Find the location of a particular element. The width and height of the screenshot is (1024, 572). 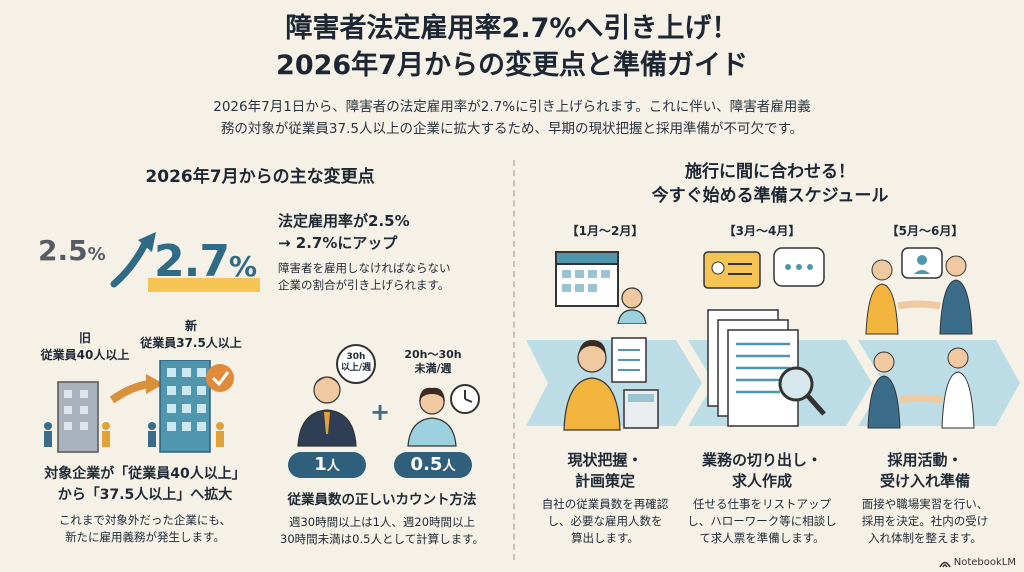

rate-desc: 障害者を雇用しなければならない 企業の割合が引き上げられます。 is located at coordinates (364, 277).